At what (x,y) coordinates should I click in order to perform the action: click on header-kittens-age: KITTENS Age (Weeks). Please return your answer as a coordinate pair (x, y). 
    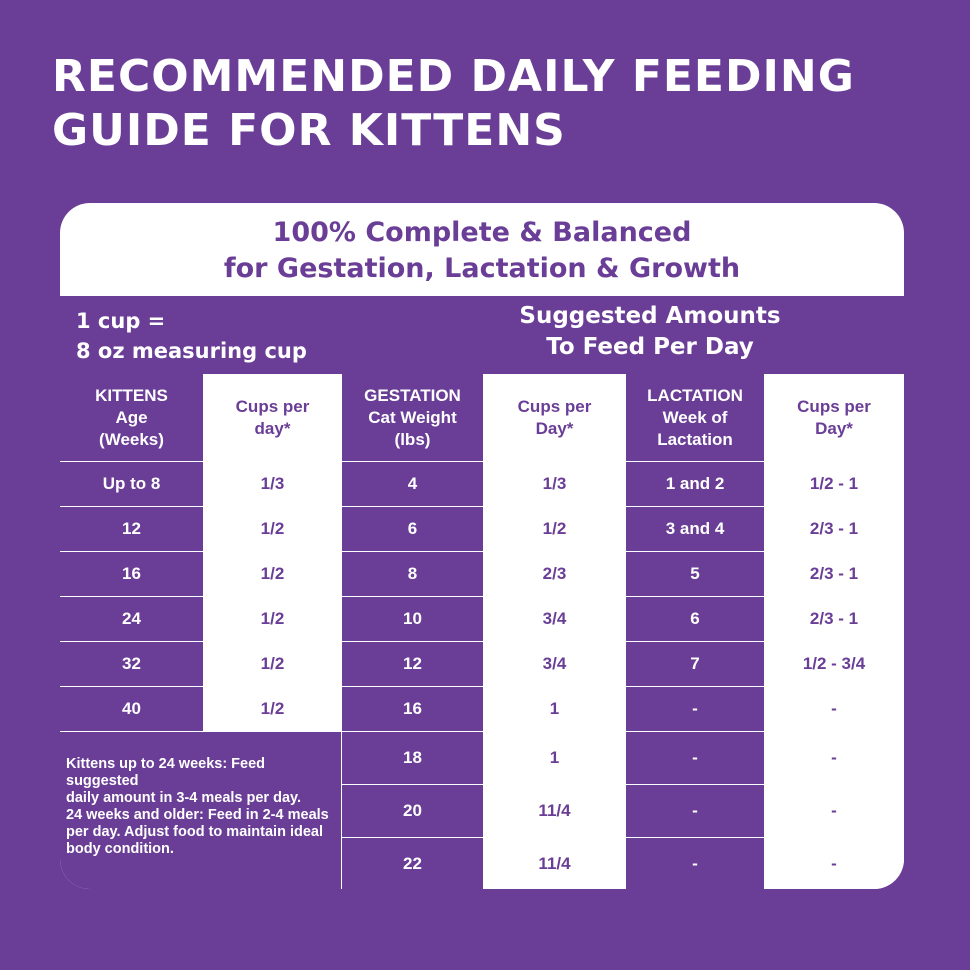
    Looking at the image, I should click on (131, 417).